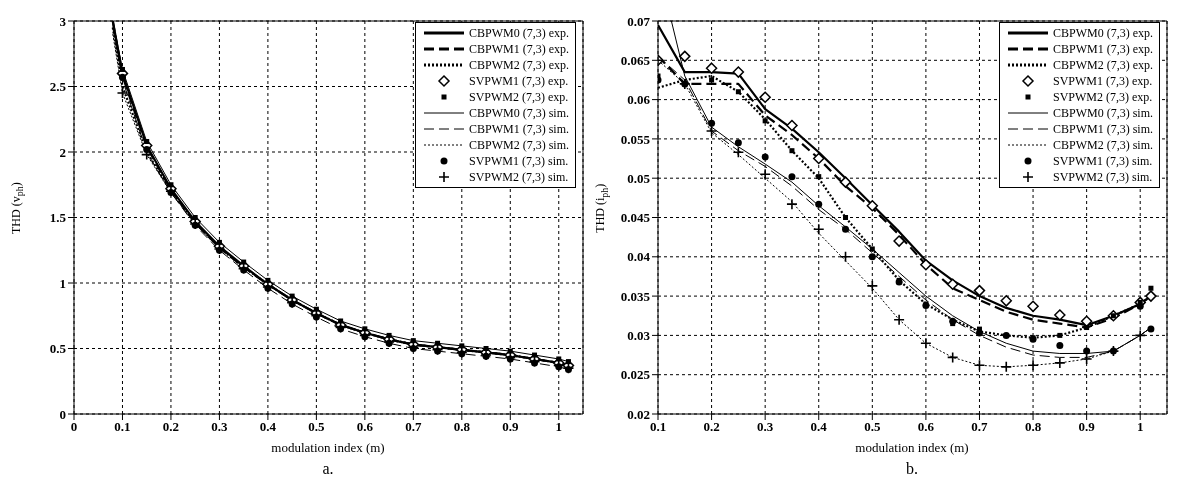  I want to click on y-tick-label: 0.055, so click(635, 139).